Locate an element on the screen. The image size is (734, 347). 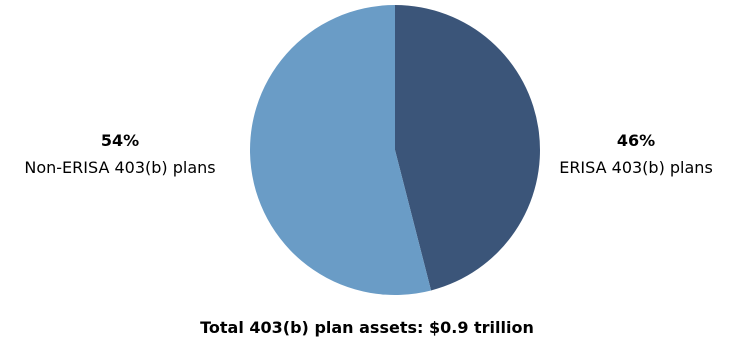
right-slice-percent: 46% is located at coordinates (636, 140).